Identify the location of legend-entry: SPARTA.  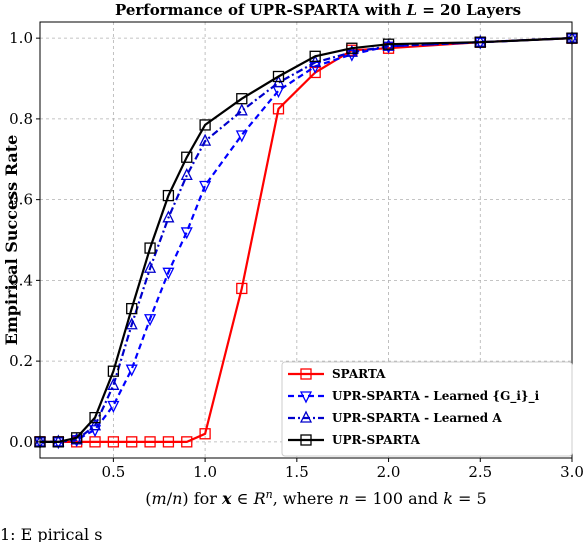
(337, 374).